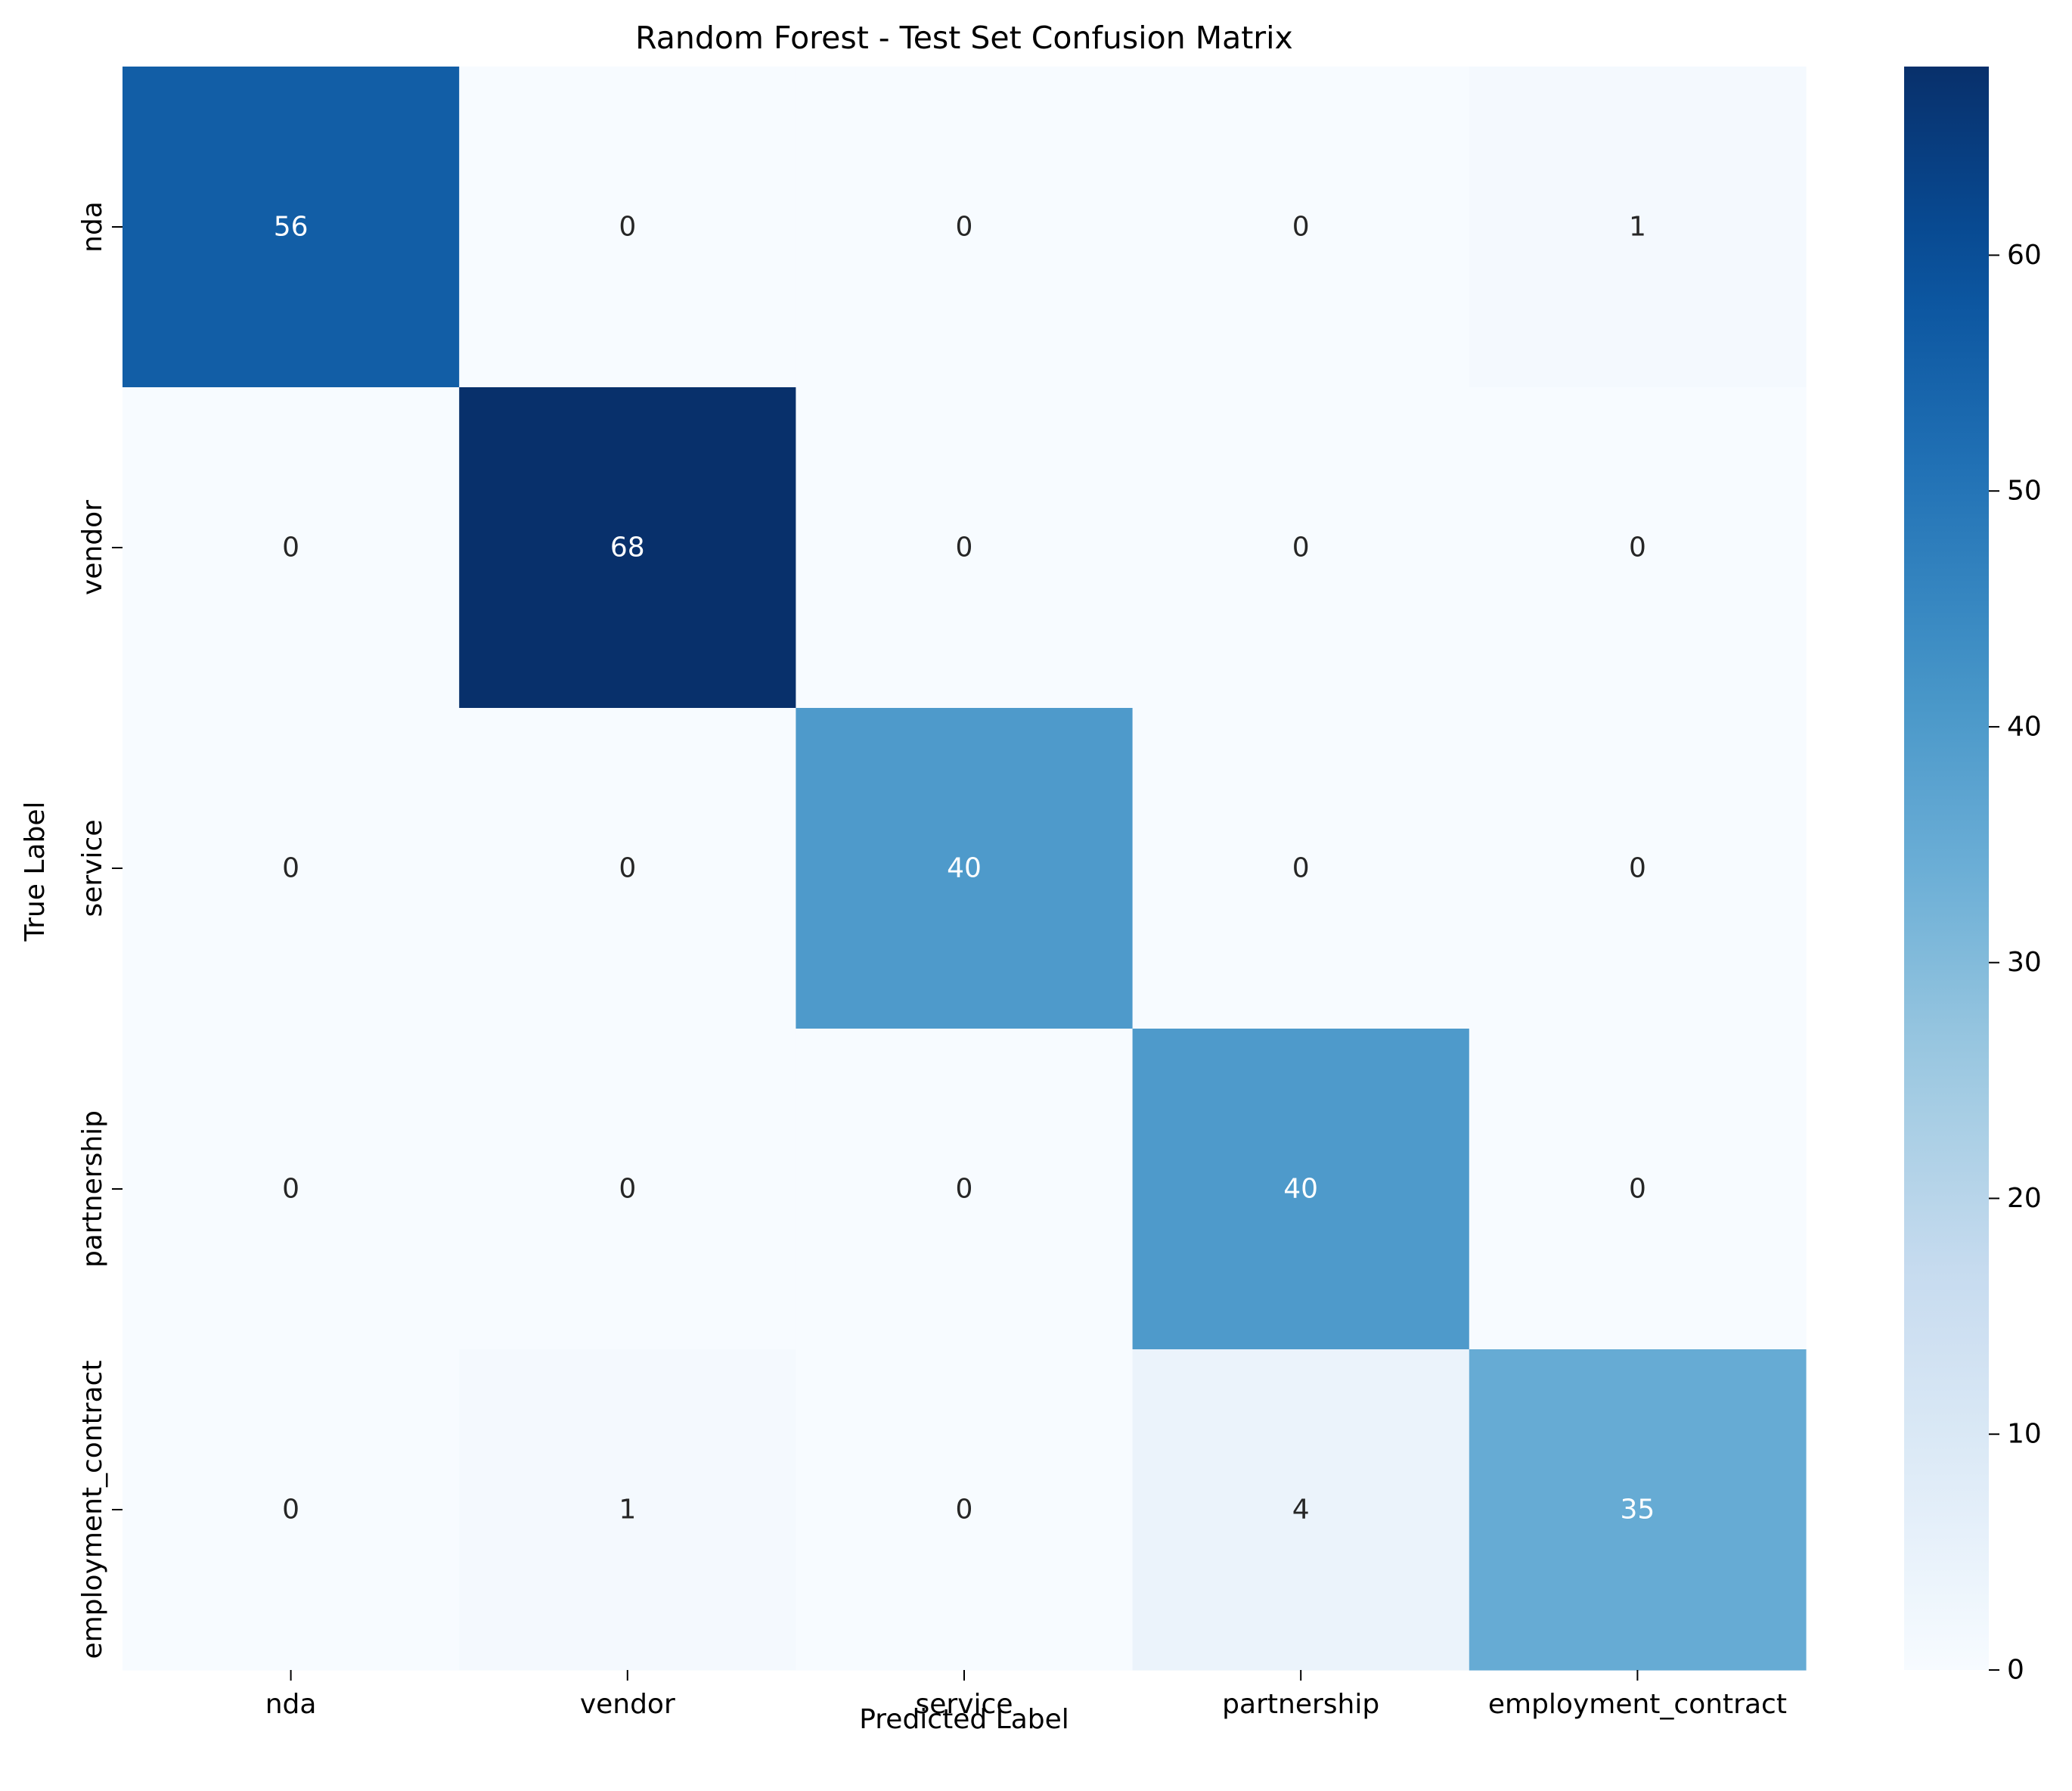 This screenshot has height=1791, width=2072. Describe the element at coordinates (2024, 491) in the screenshot. I see `colorbar-tick-label: 50` at that location.